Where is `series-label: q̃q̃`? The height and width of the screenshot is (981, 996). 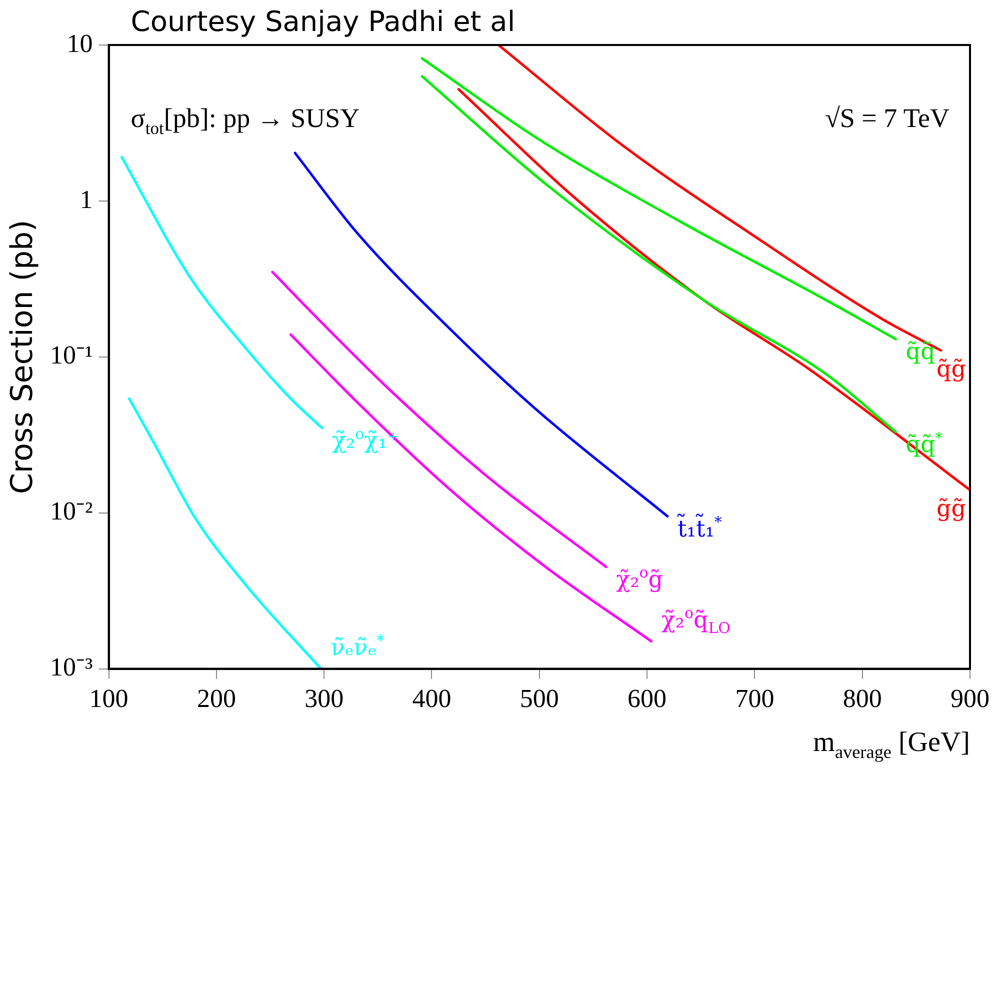 series-label: q̃q̃ is located at coordinates (921, 352).